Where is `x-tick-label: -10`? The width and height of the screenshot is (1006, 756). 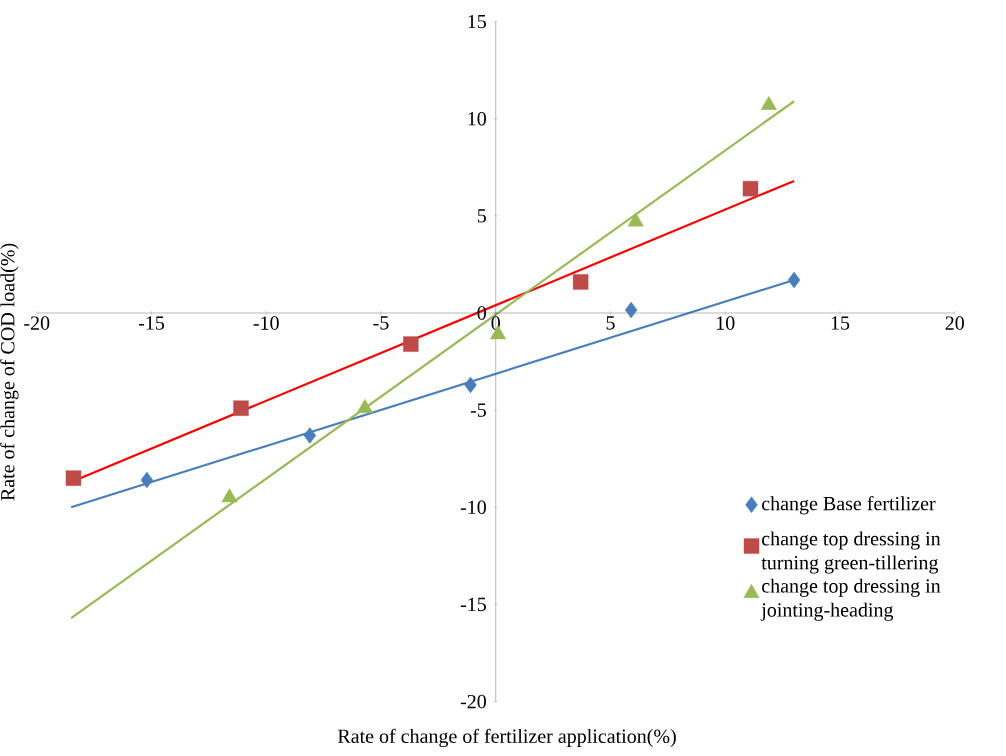 x-tick-label: -10 is located at coordinates (266, 323).